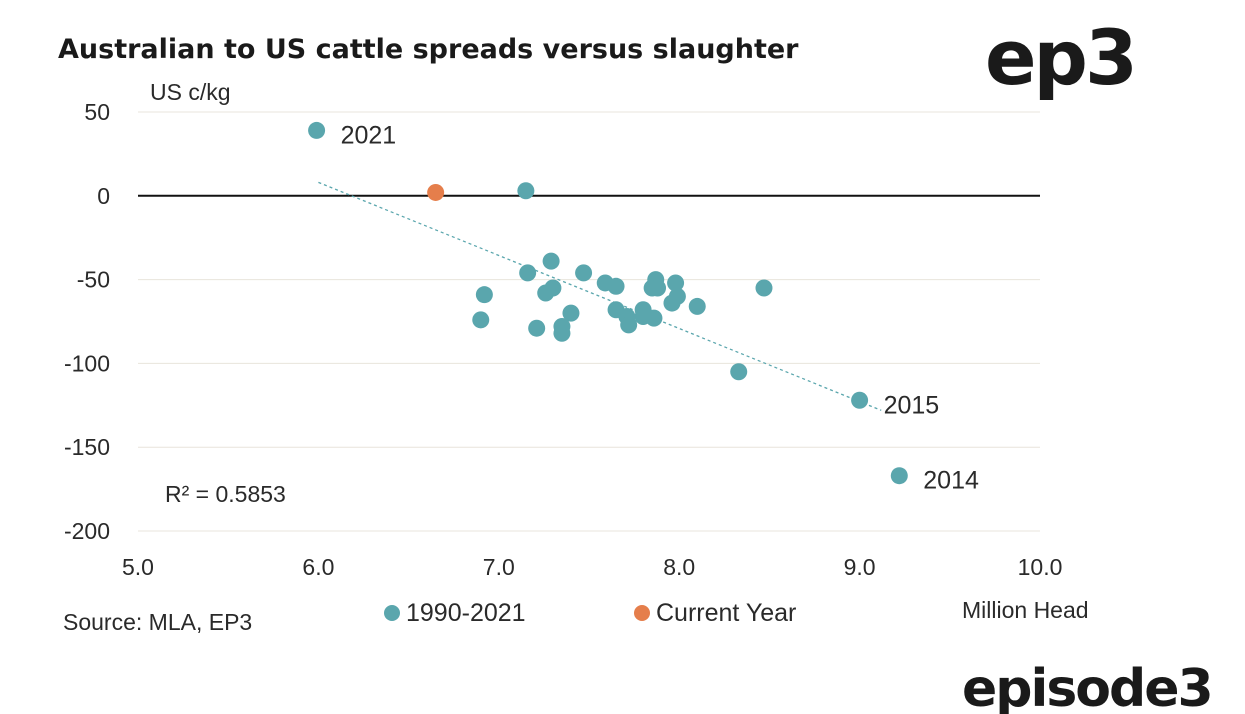 The image size is (1245, 714). What do you see at coordinates (157, 622) in the screenshot?
I see `source-note: Source: MLA, EP3` at bounding box center [157, 622].